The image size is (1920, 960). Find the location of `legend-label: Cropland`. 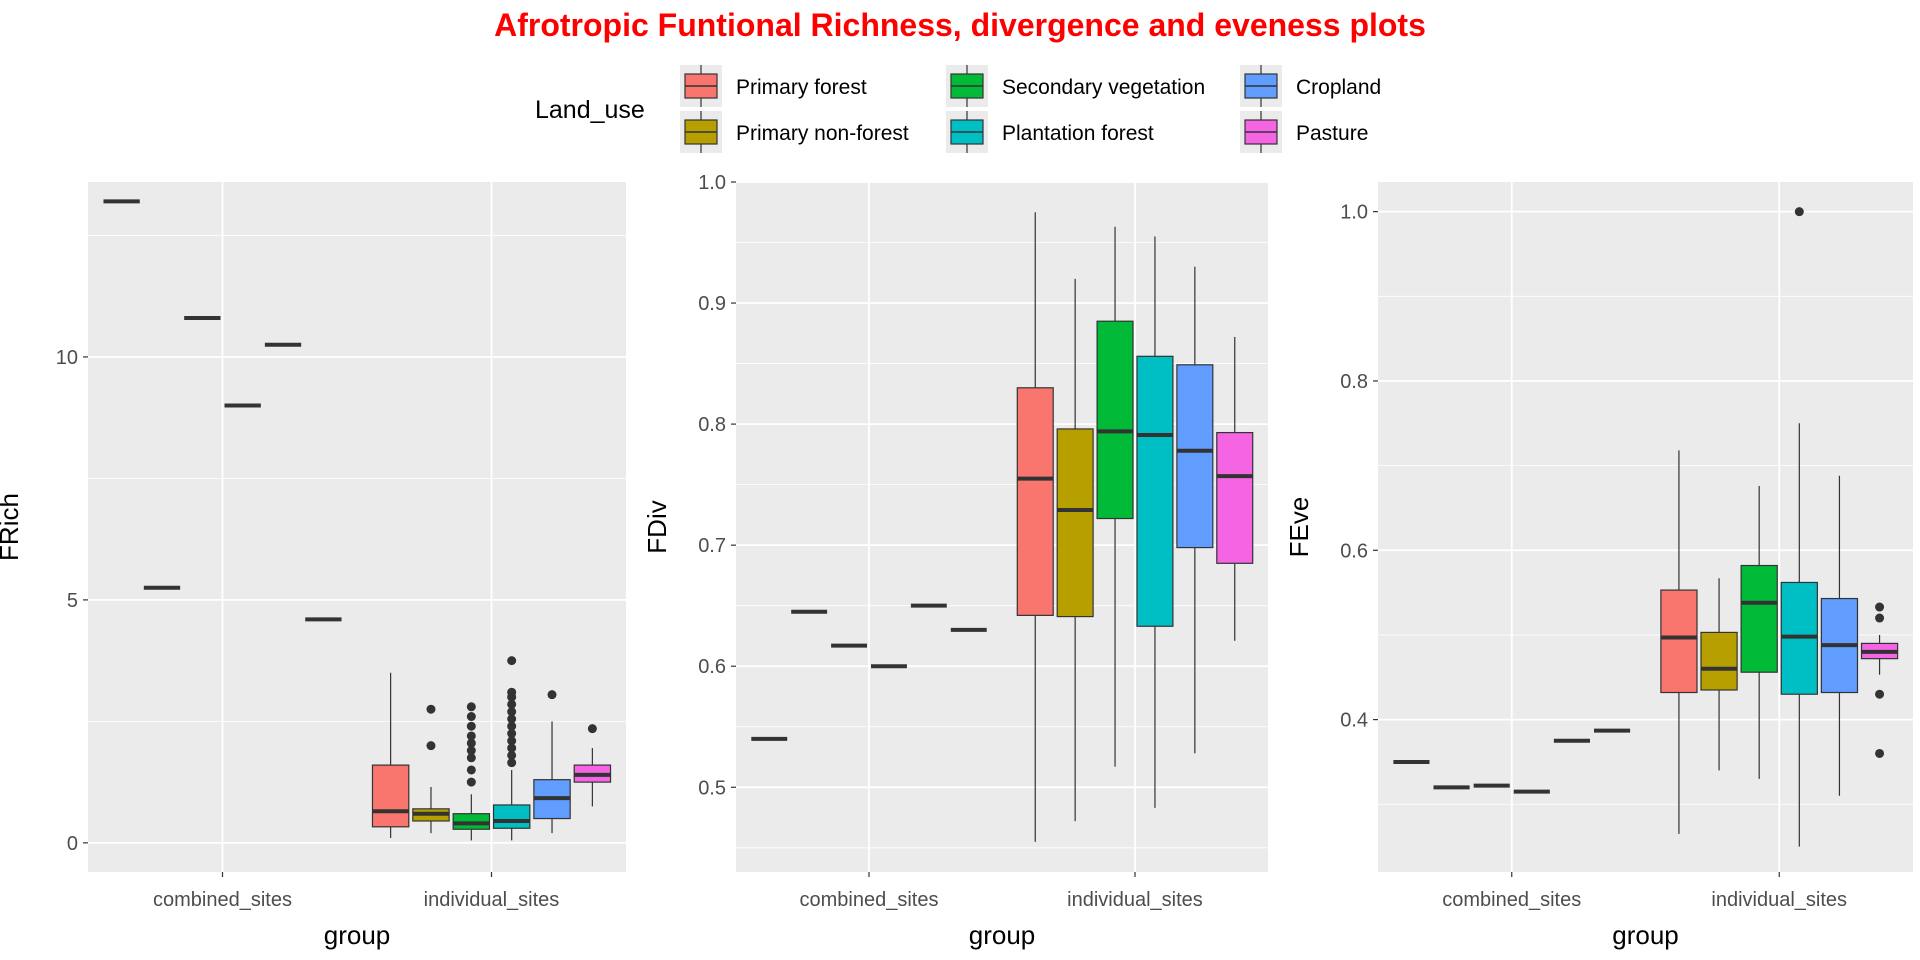

legend-label: Cropland is located at coordinates (1338, 87).